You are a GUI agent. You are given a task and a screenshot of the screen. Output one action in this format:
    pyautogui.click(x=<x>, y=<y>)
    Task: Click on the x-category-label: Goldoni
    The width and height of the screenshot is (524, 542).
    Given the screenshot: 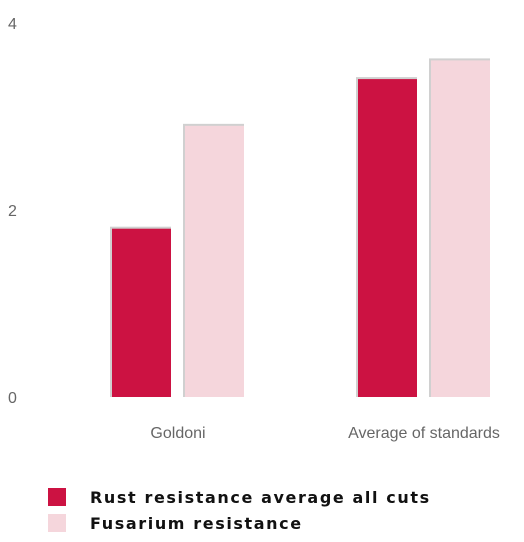 What is the action you would take?
    pyautogui.click(x=177, y=433)
    